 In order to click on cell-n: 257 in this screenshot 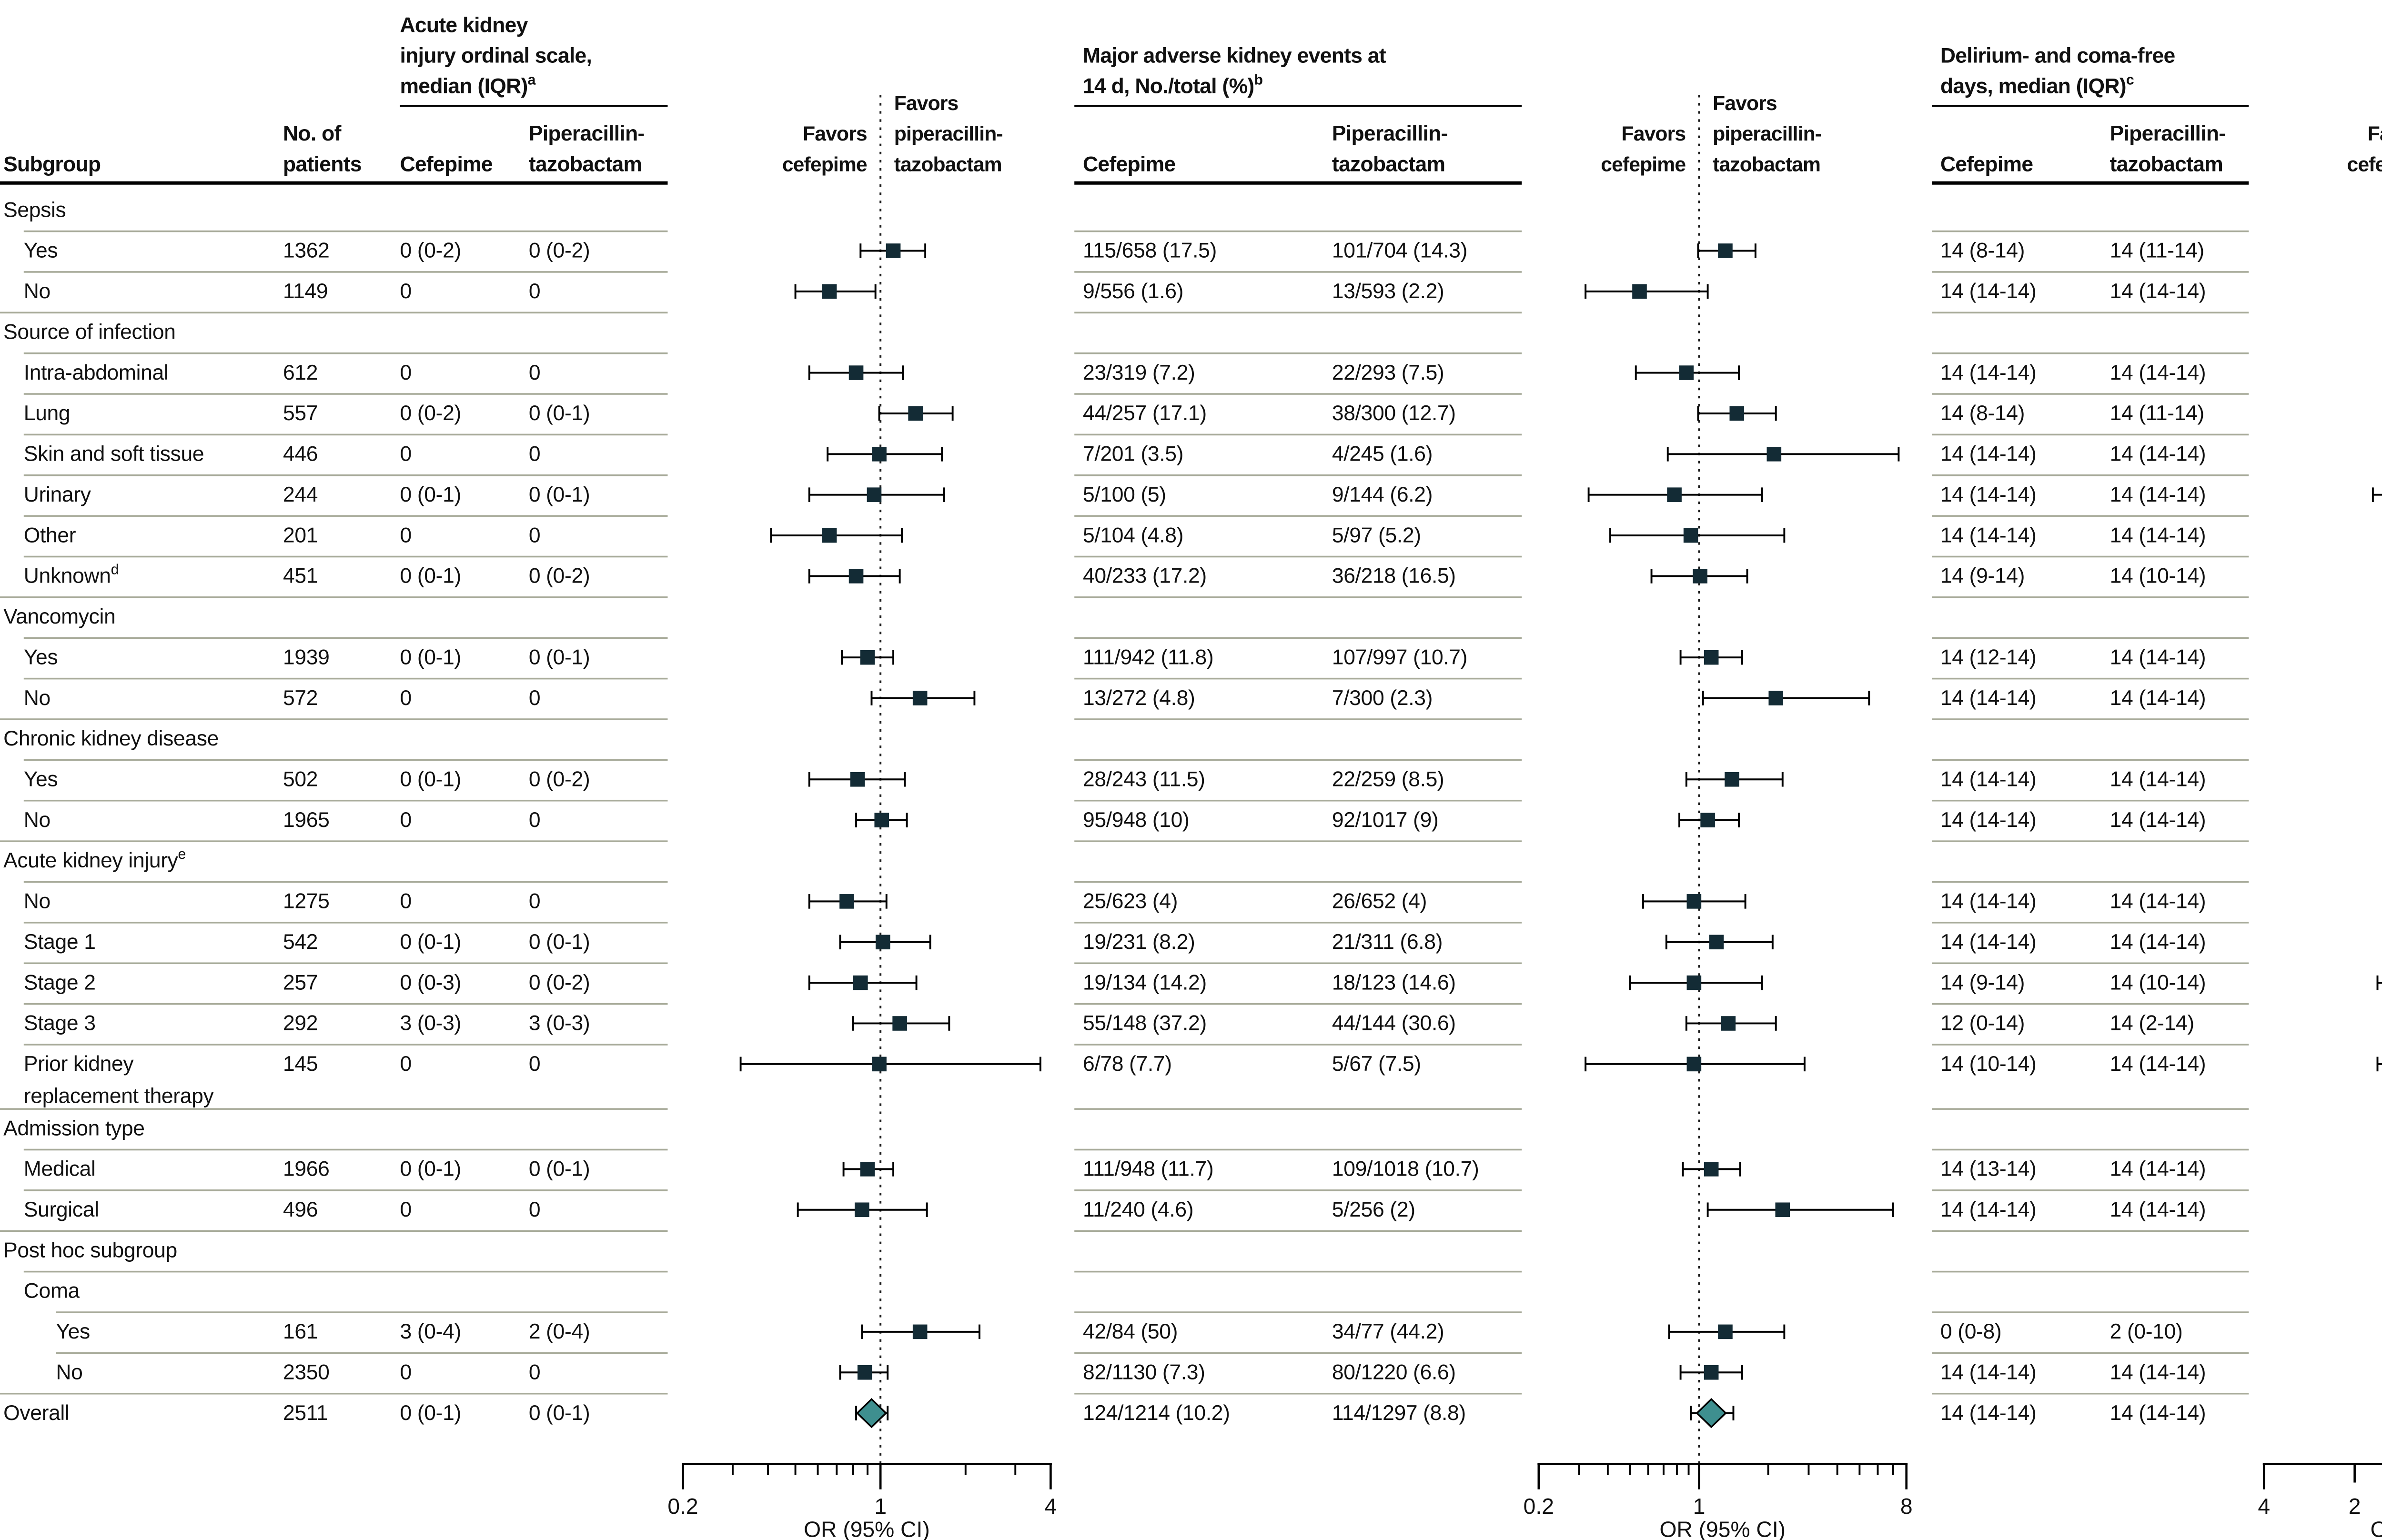, I will do `click(300, 983)`.